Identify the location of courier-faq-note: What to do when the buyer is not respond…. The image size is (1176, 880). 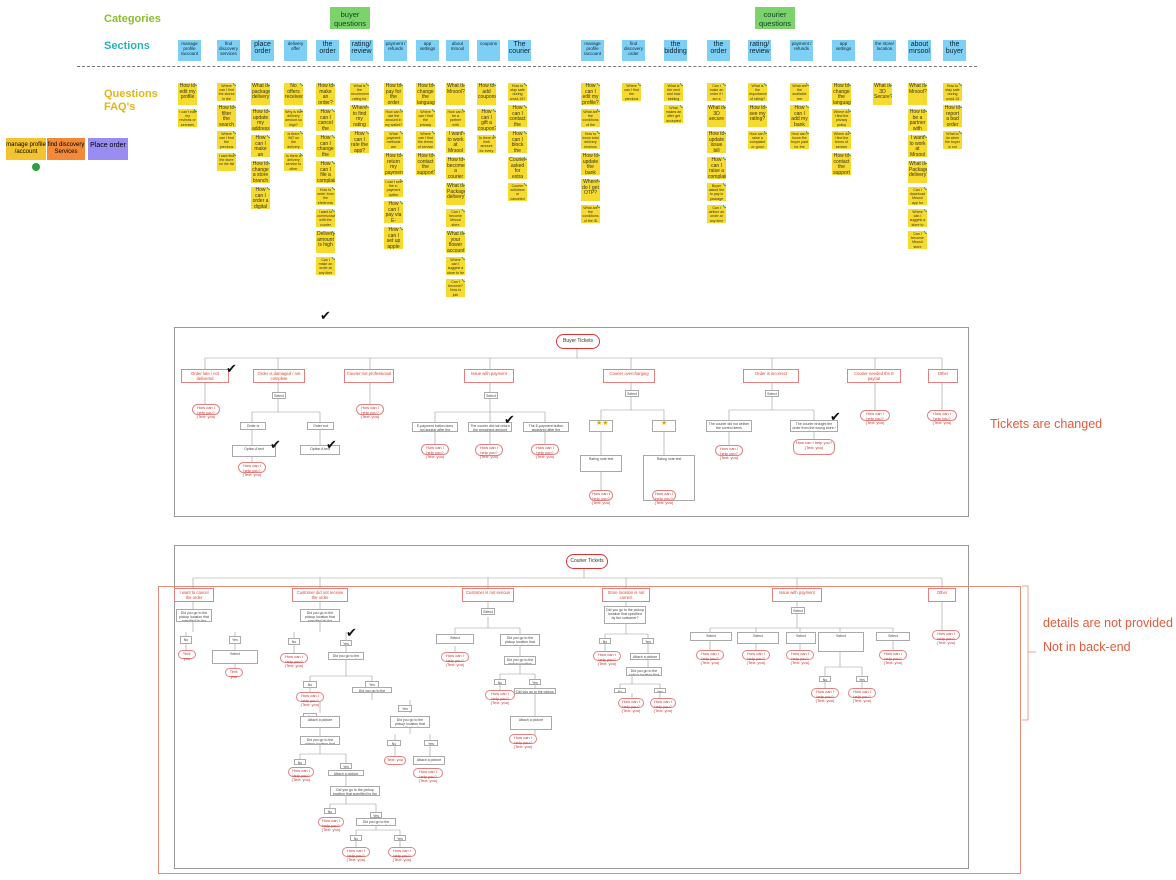
(952, 140).